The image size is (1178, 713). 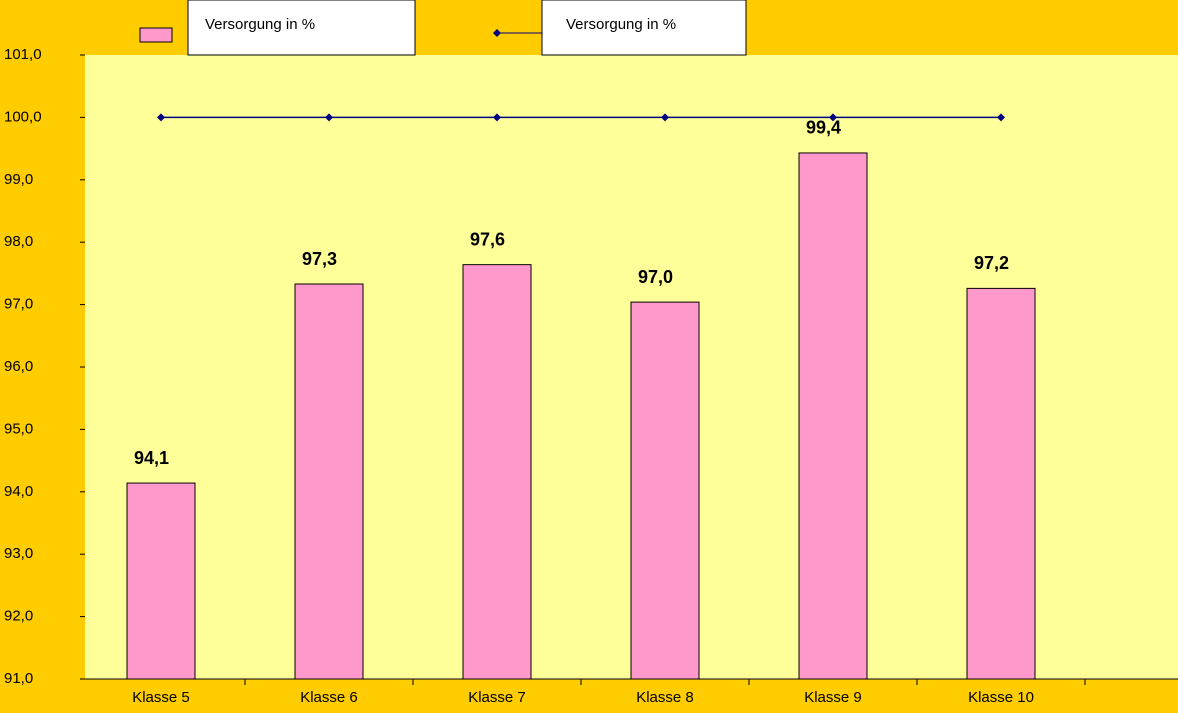 I want to click on y-tick-label: 96,0, so click(x=18, y=366).